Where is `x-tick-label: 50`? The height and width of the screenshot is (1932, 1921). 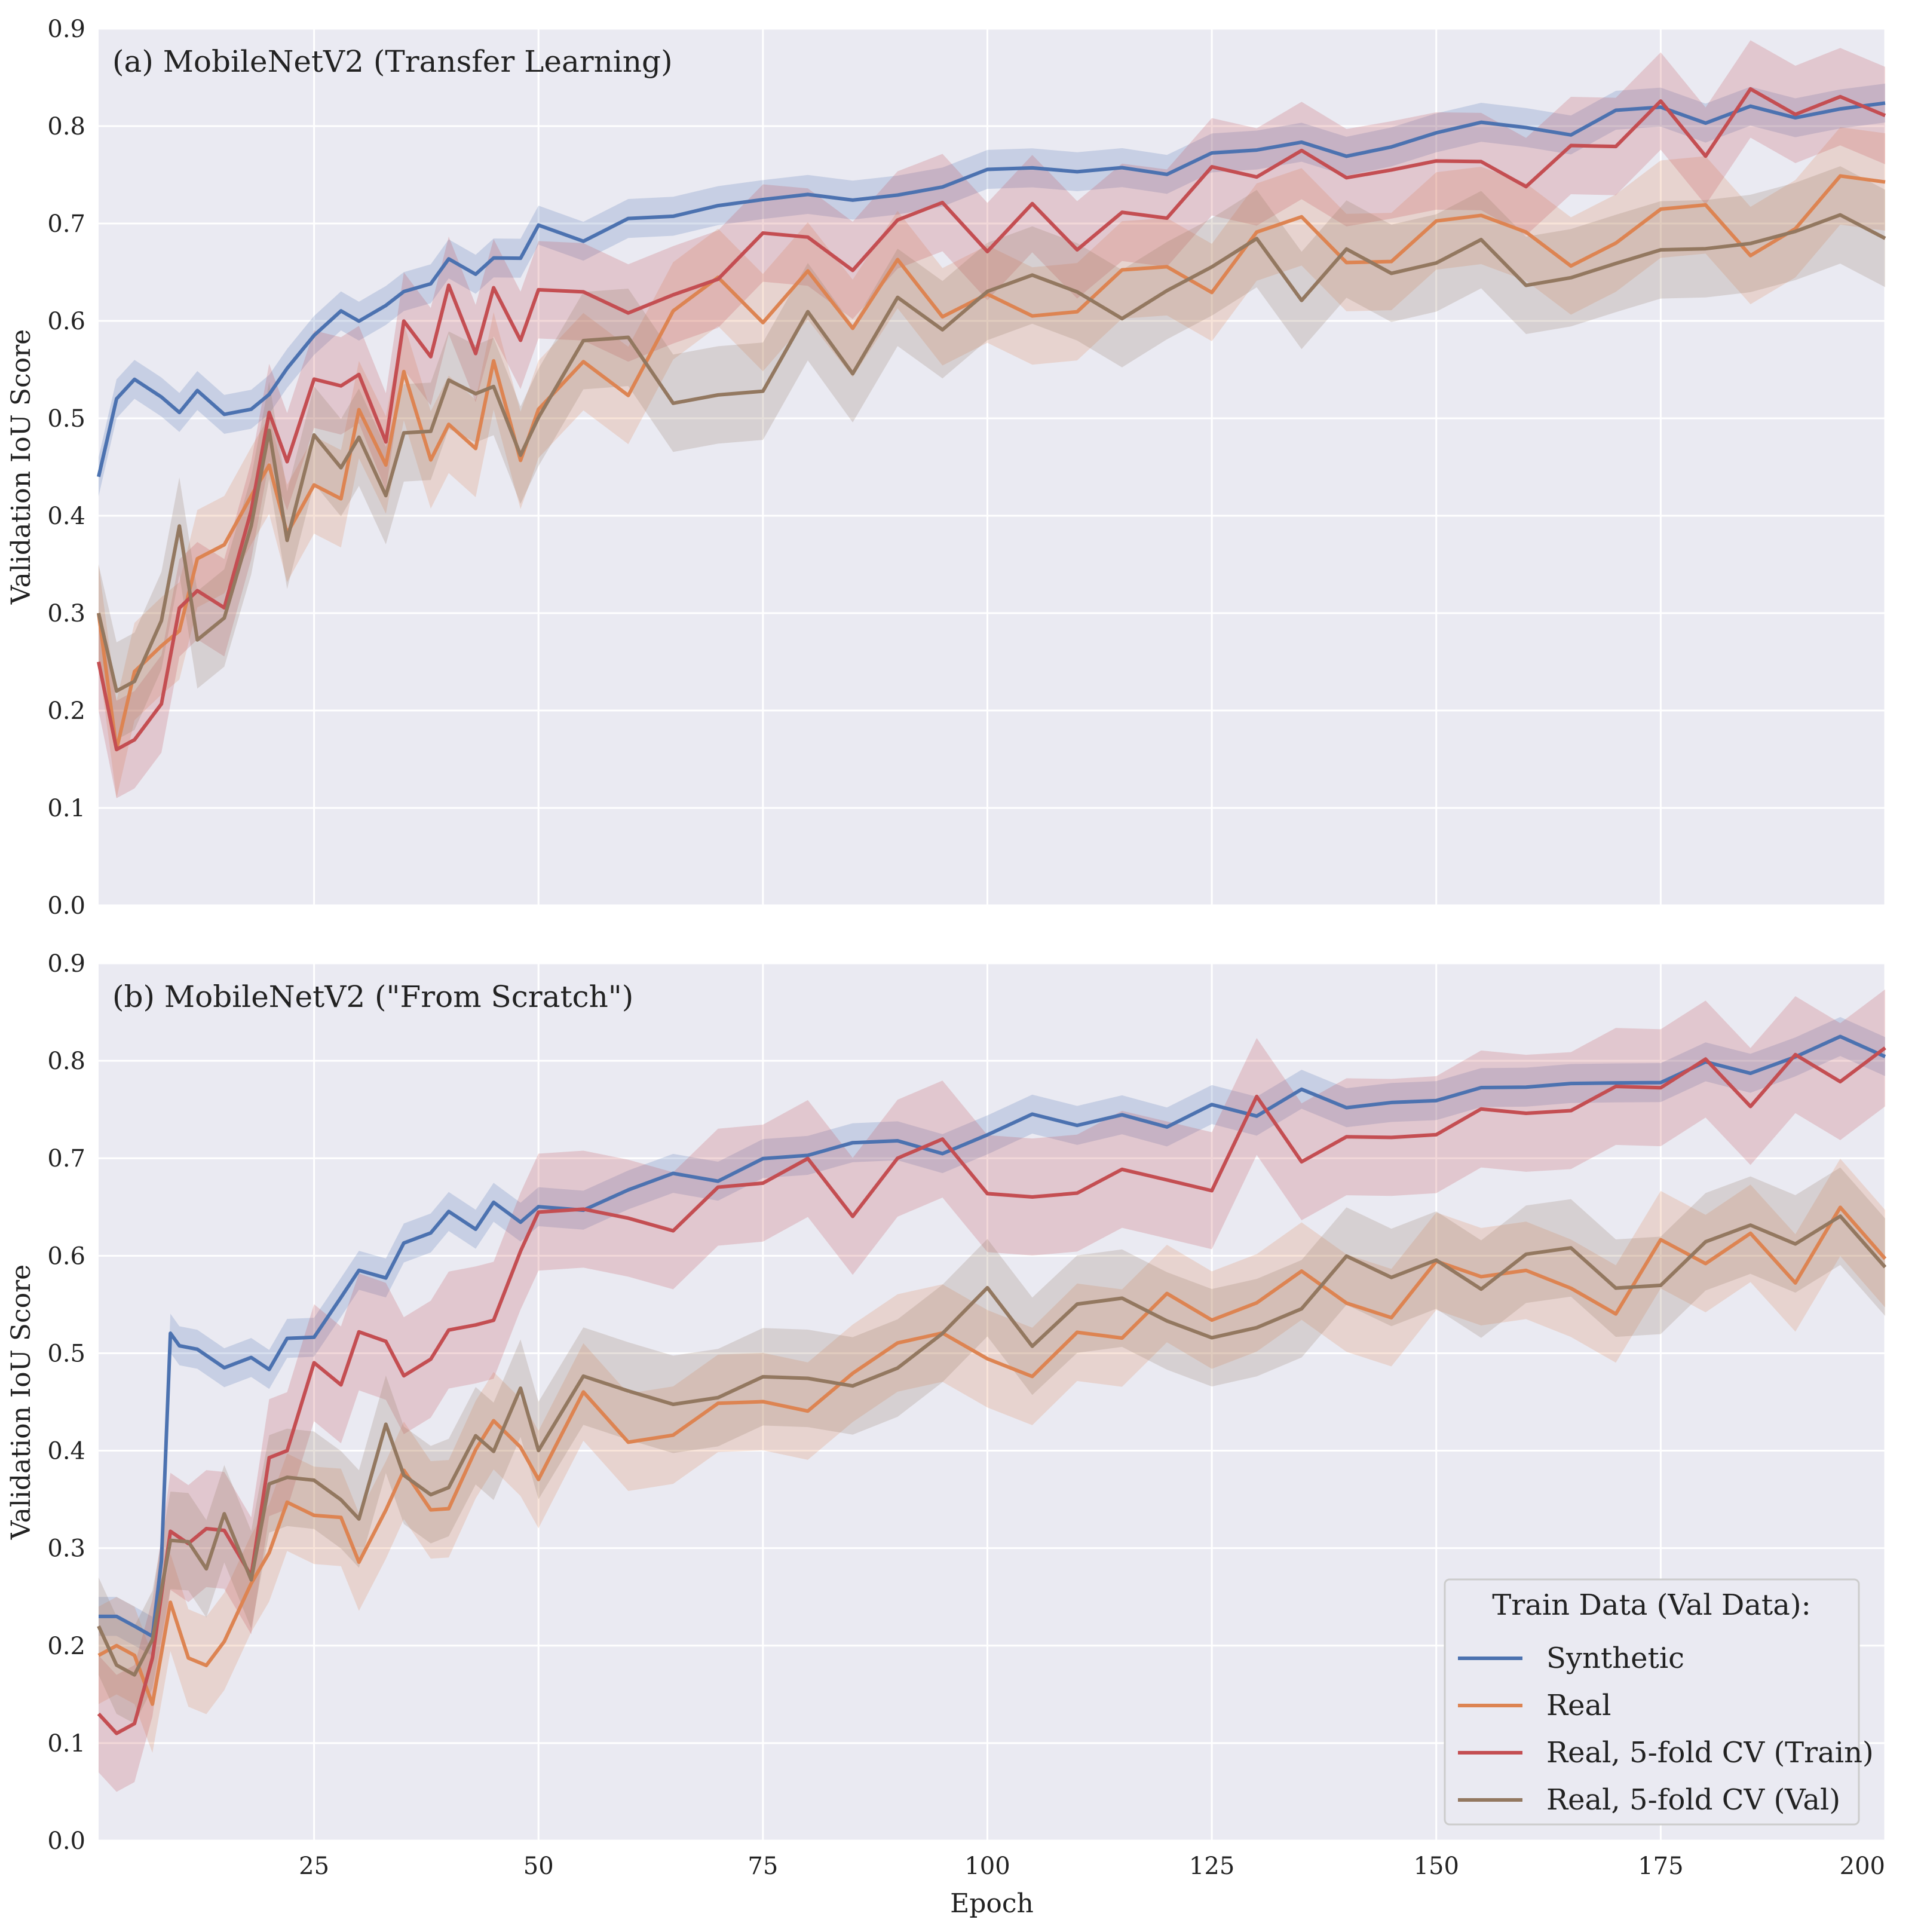
x-tick-label: 50 is located at coordinates (538, 1866).